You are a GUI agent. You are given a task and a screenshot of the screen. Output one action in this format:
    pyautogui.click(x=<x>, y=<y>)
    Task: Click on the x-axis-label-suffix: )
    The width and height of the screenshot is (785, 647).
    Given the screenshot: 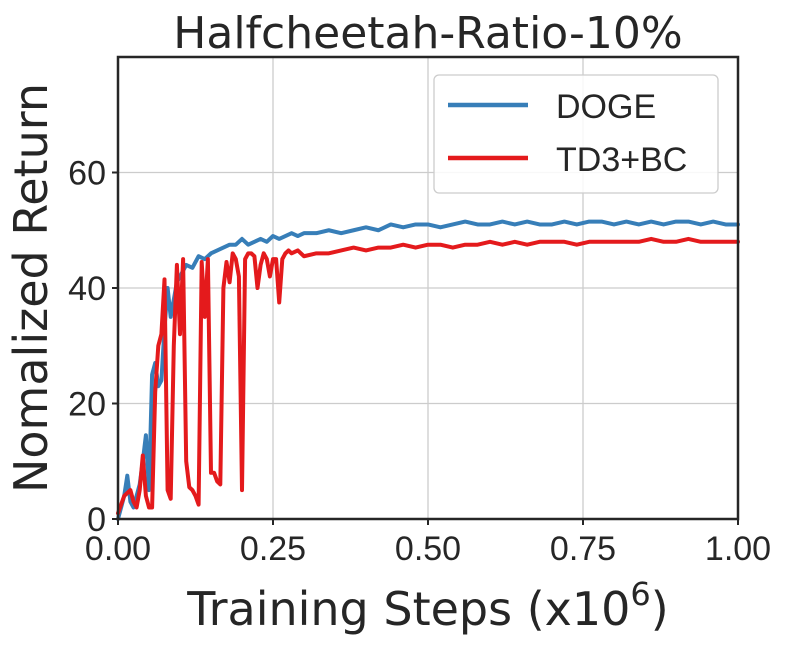 What is the action you would take?
    pyautogui.click(x=660, y=609)
    